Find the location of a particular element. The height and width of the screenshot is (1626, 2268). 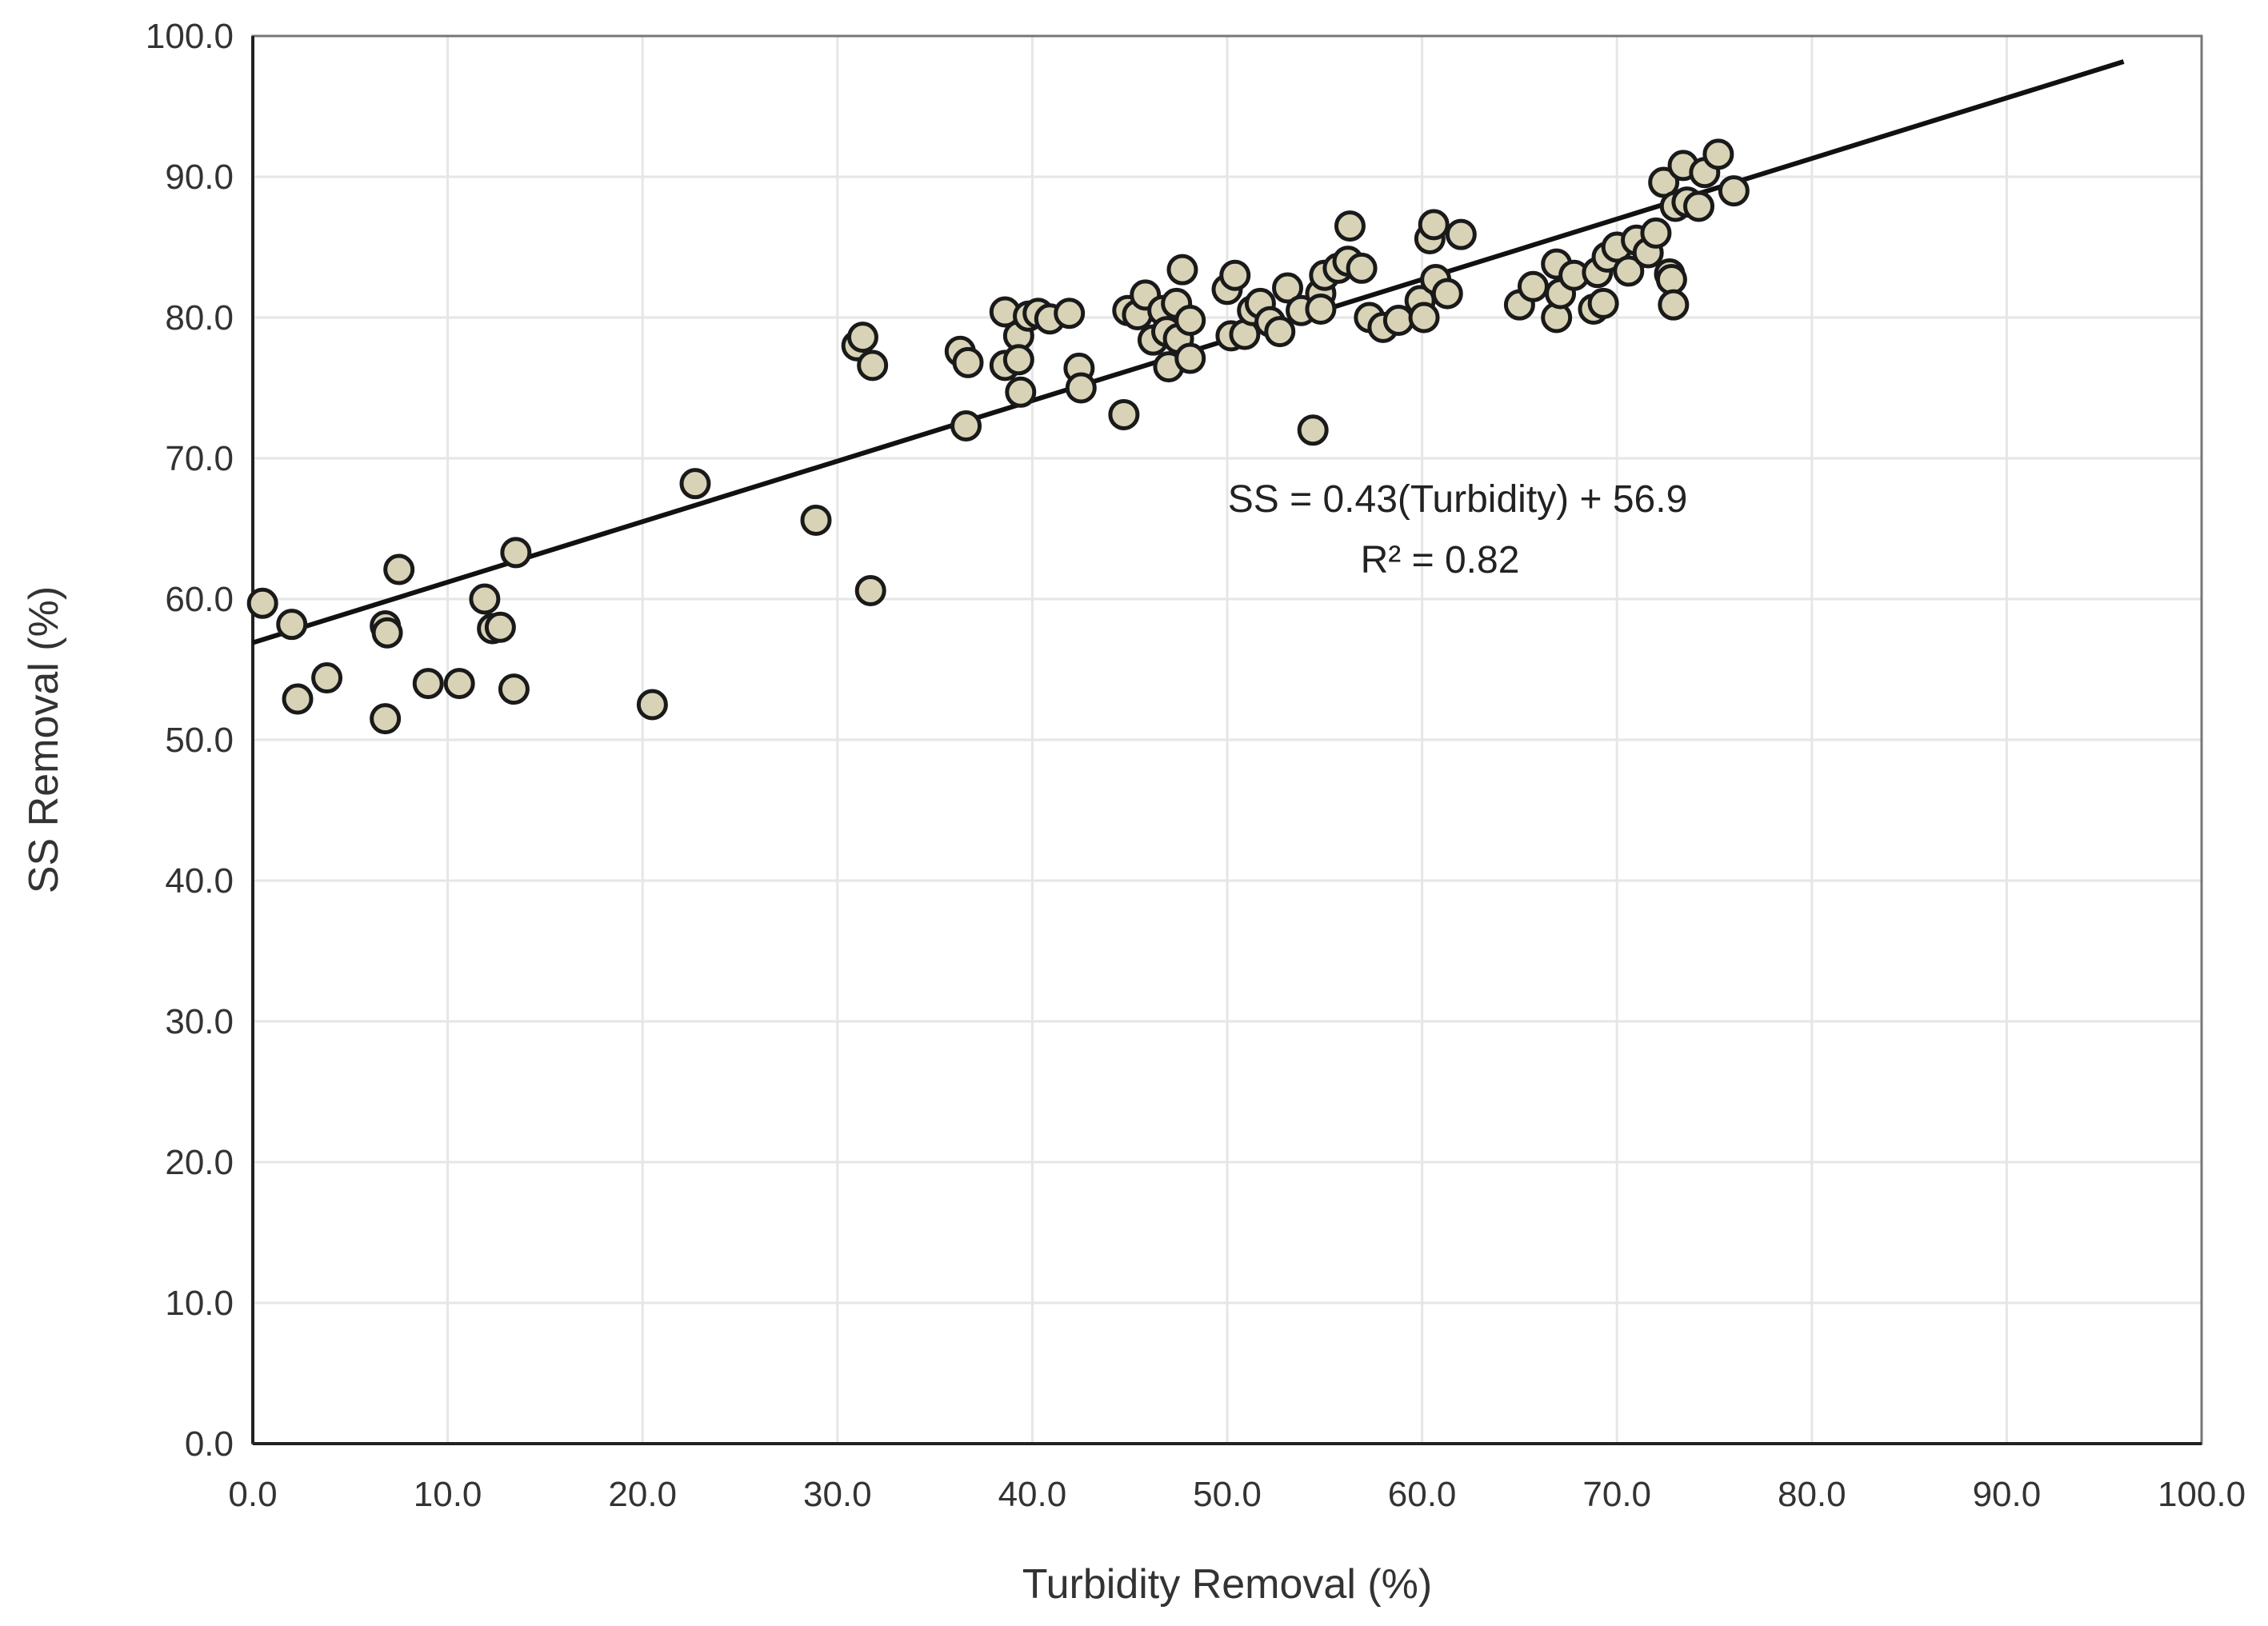

y-tick-label: 50.0 is located at coordinates (199, 740).